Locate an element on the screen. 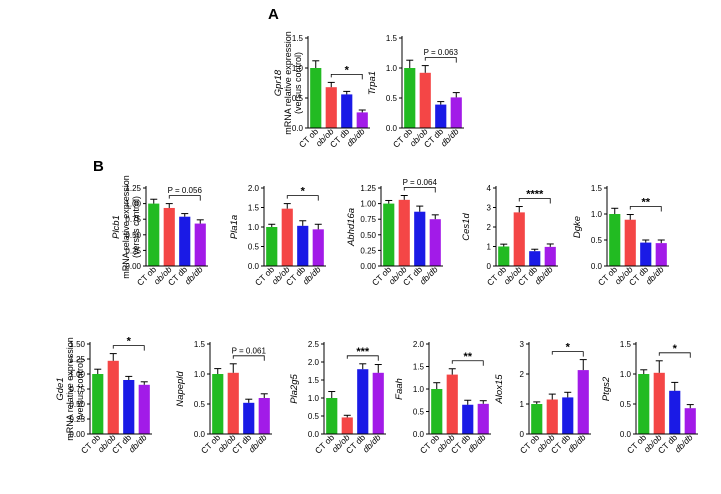 The width and height of the screenshot is (721, 494). faah-ytick-label-2: 1.0 is located at coordinates (419, 389).